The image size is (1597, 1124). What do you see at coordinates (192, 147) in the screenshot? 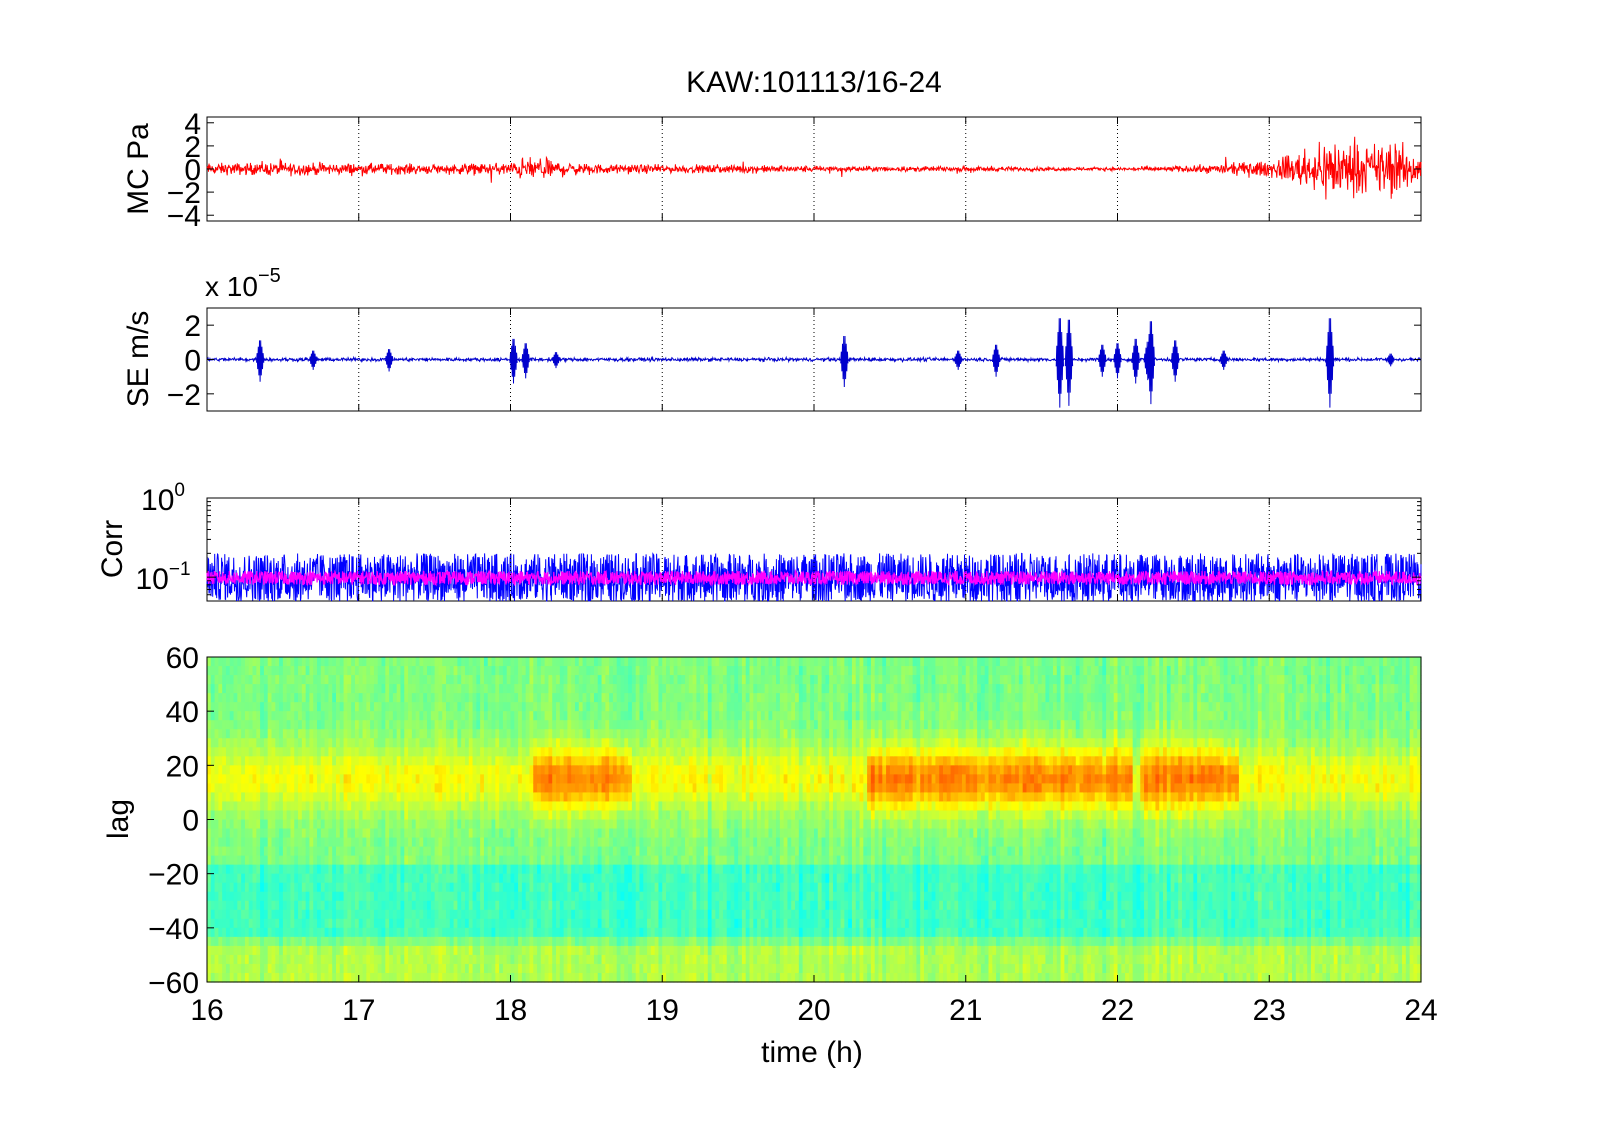
I see `mc-pa-ytick-label: 2` at bounding box center [192, 147].